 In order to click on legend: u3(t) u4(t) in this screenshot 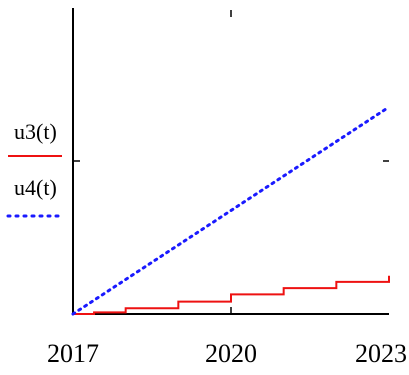, I will do `click(35, 168)`.